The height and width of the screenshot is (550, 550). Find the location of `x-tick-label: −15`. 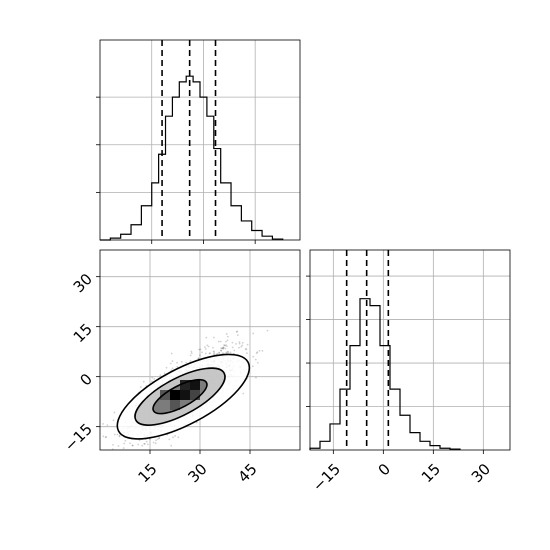

x-tick-label: −15 is located at coordinates (326, 477).